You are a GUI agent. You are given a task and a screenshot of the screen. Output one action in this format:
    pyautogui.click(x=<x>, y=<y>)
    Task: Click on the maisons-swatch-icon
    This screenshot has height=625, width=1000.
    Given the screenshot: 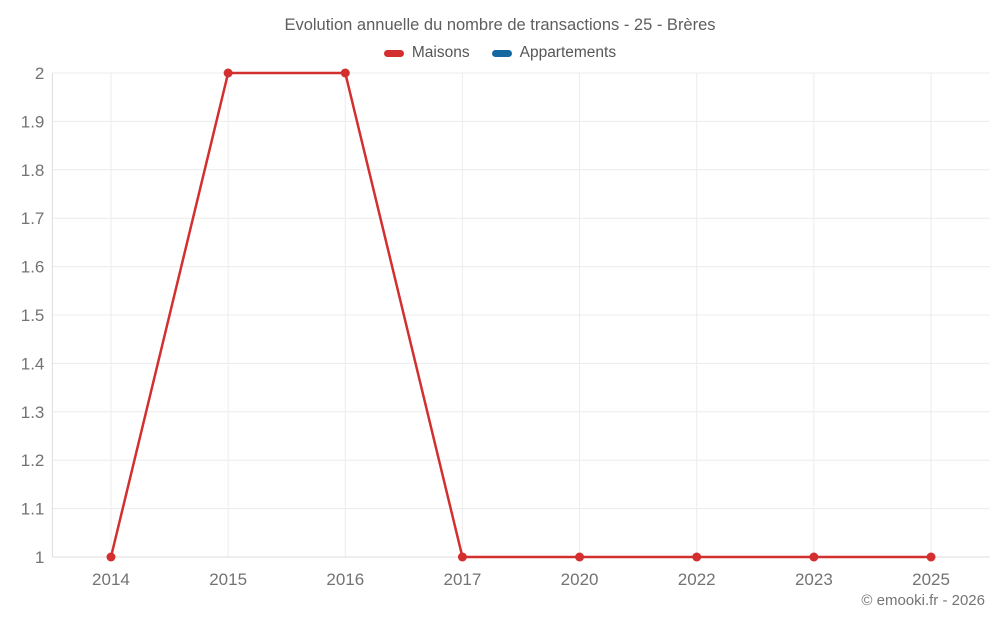 What is the action you would take?
    pyautogui.click(x=393, y=53)
    